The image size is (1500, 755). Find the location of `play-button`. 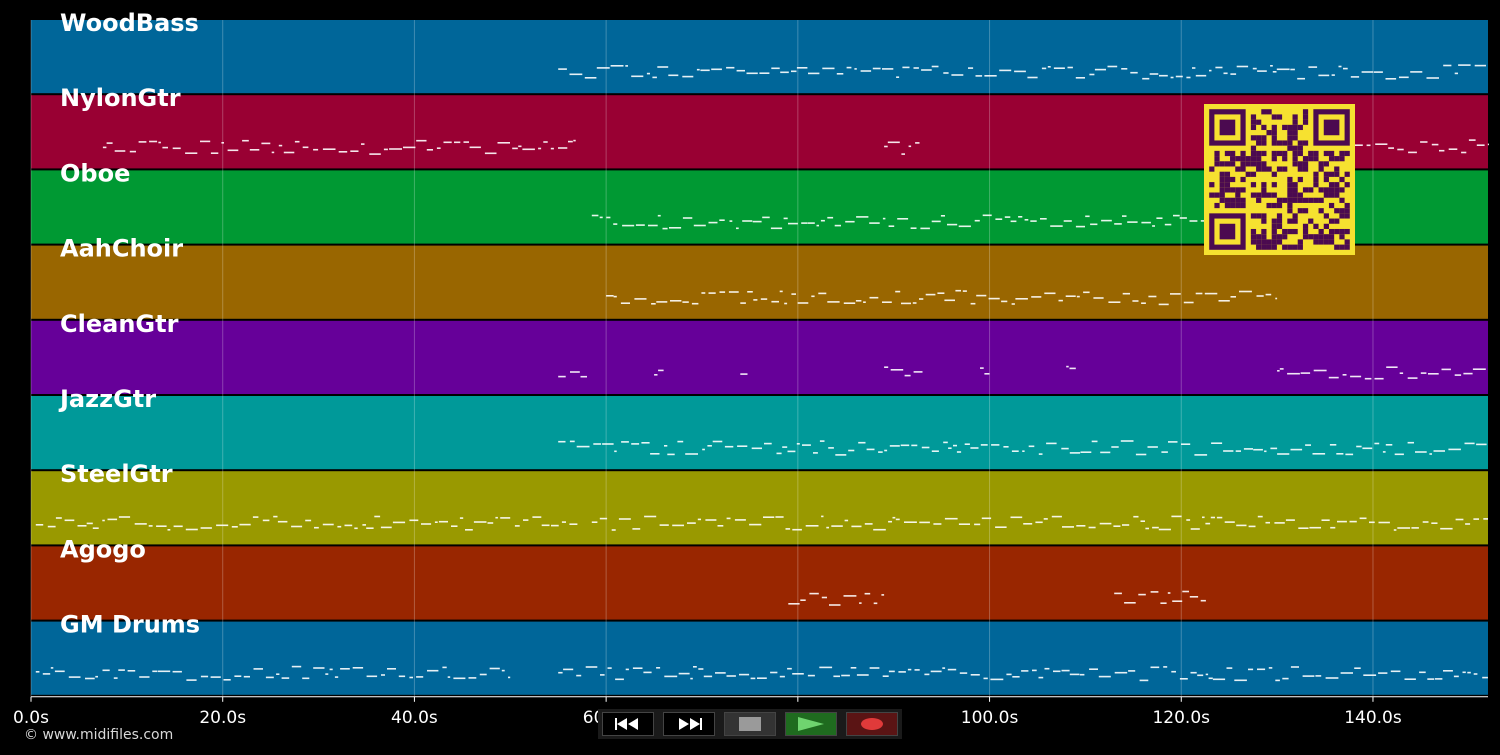

play-button is located at coordinates (810, 724).